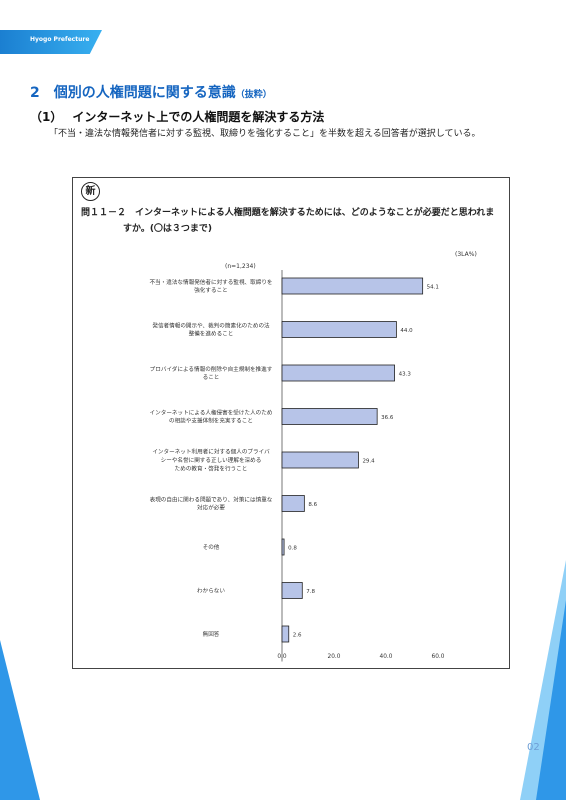  I want to click on section-note: （抜粋）, so click(253, 95).